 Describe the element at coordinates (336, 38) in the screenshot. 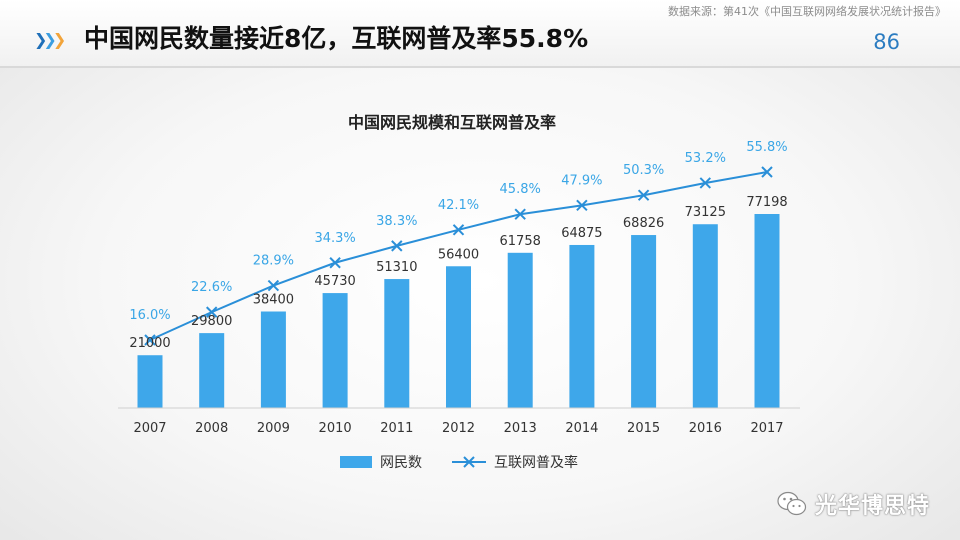

I see `page-title: 中国网民数量接近8亿，互联网普及率55.8%` at that location.